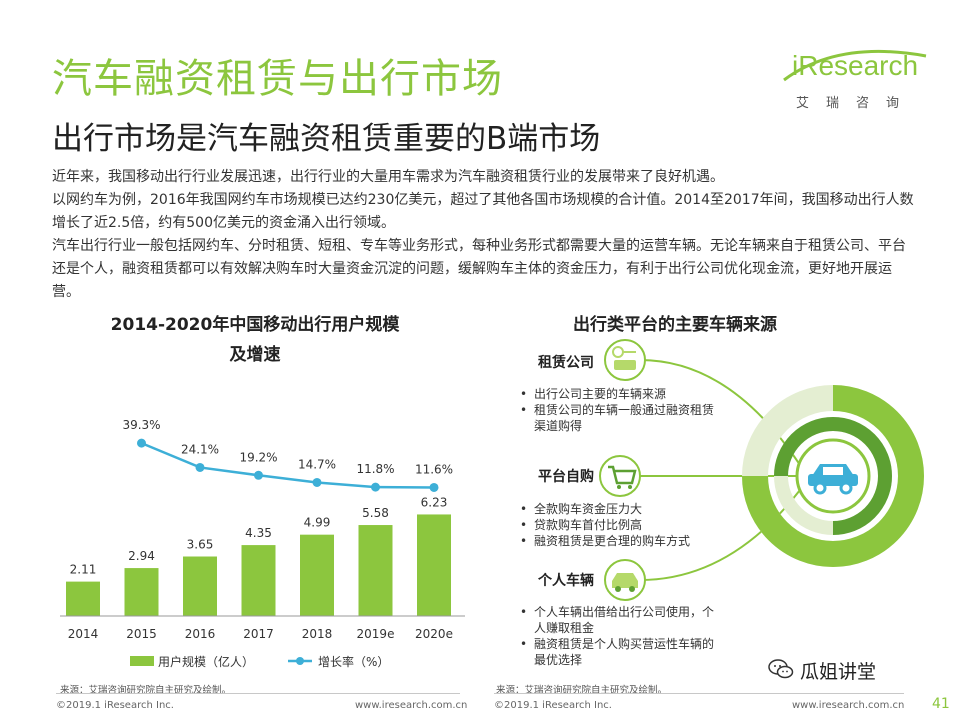 This screenshot has width=960, height=720. I want to click on x-tick-label: 2019e, so click(376, 634).